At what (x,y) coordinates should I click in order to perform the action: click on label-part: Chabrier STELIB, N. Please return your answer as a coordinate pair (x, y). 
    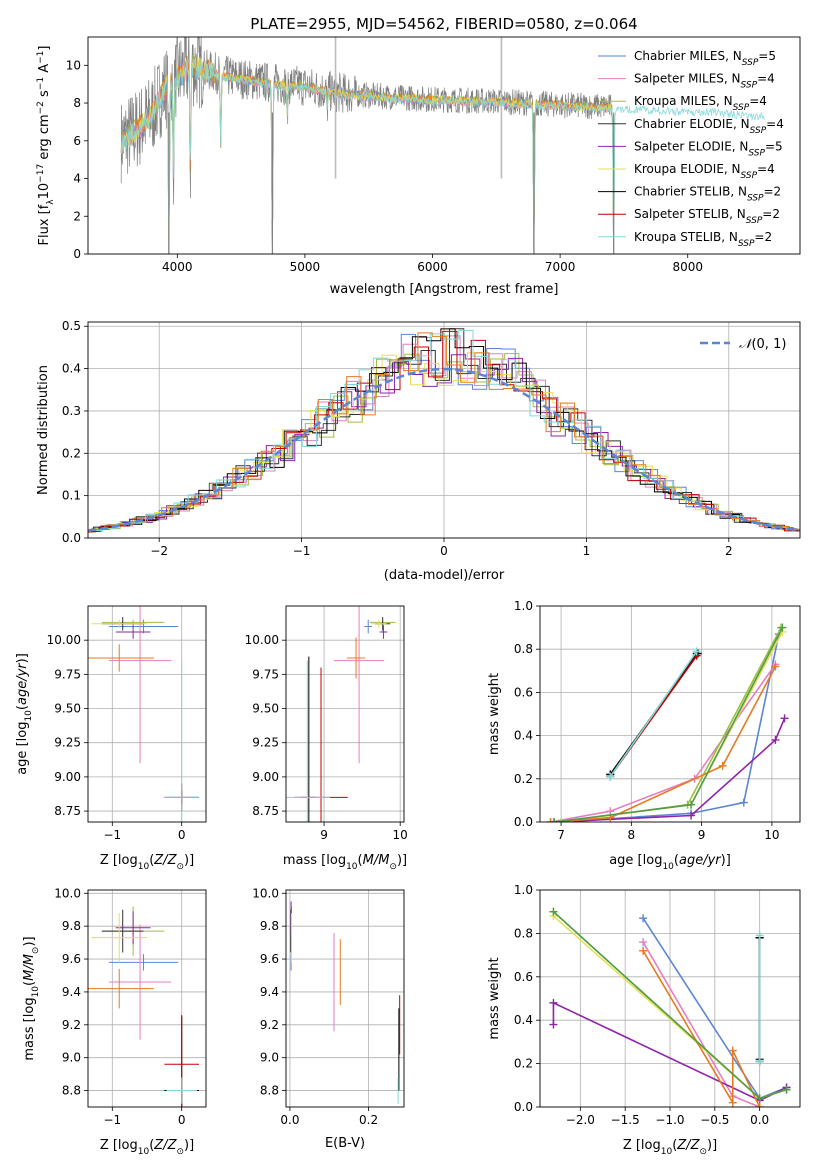
    Looking at the image, I should click on (690, 192).